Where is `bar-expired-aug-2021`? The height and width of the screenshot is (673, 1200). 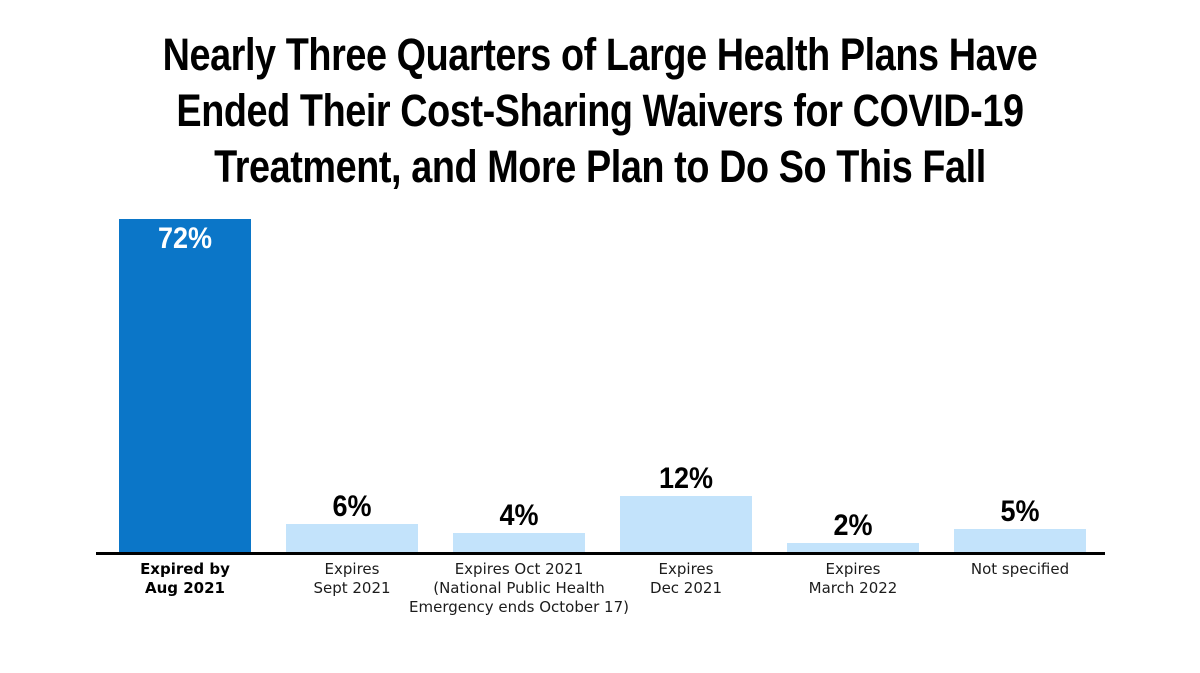 bar-expired-aug-2021 is located at coordinates (185, 385).